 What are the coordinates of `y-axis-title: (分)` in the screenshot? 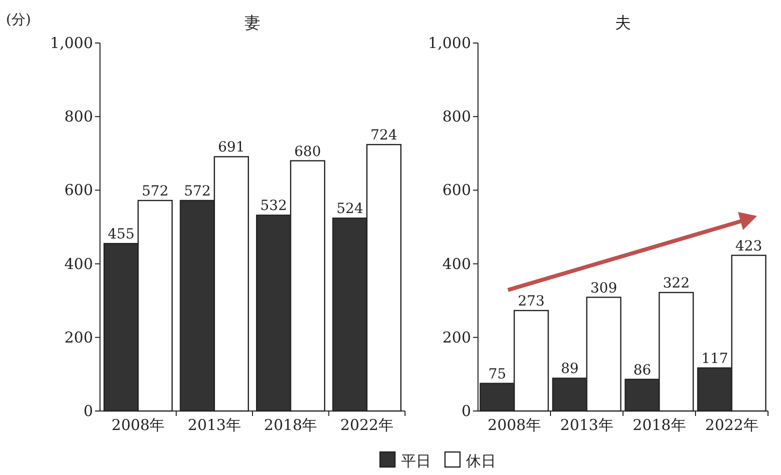 It's located at (18, 20).